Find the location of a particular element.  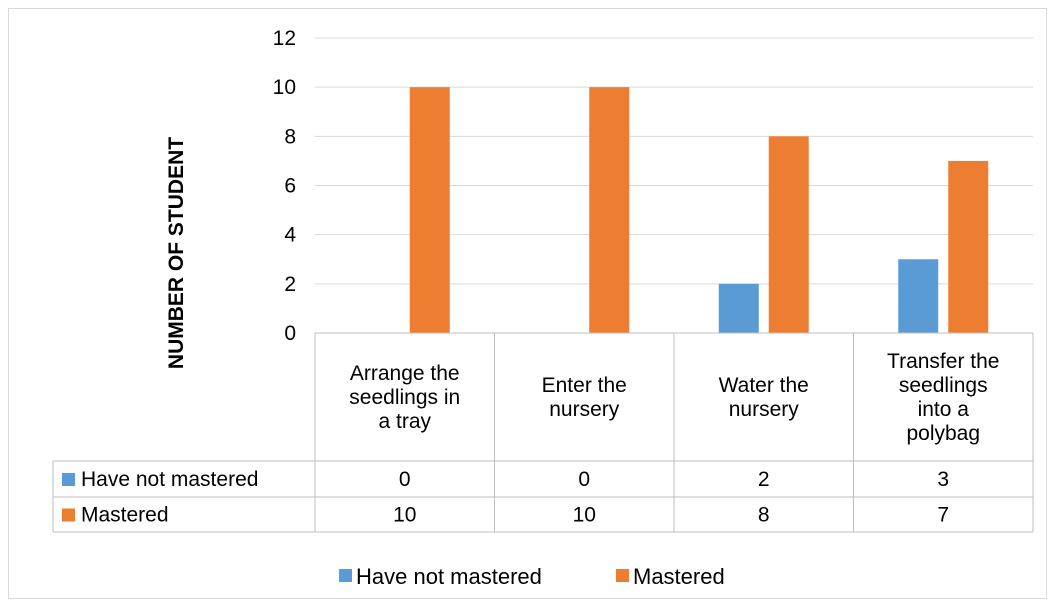

legend: Have not mastered Mastered is located at coordinates (532, 576).